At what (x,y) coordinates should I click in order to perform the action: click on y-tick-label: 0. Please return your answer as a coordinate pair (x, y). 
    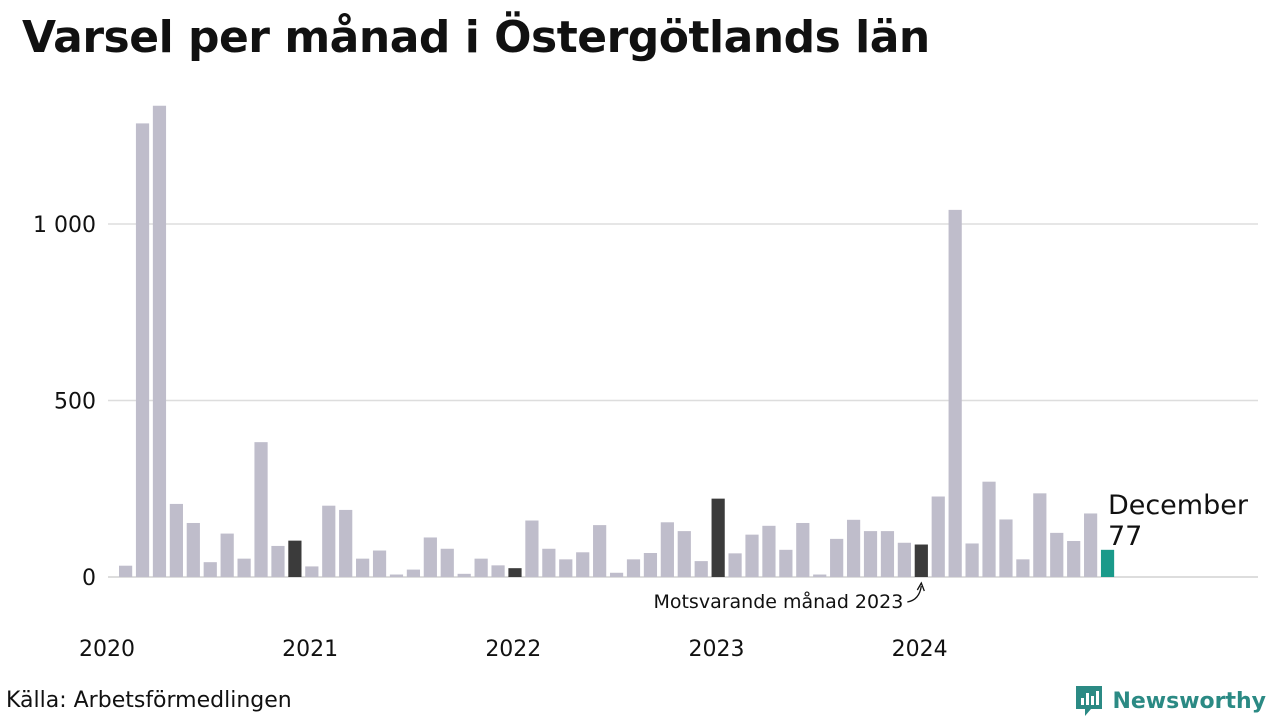
    Looking at the image, I should click on (89, 578).